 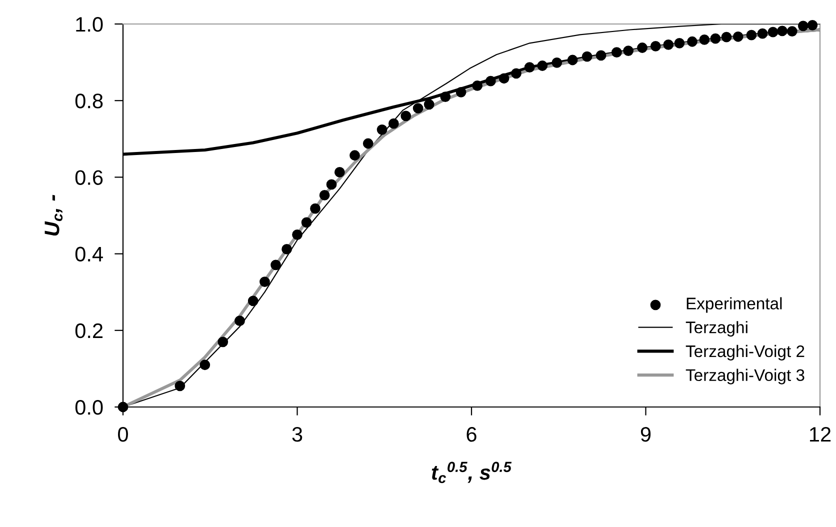 I want to click on legend-label: Terzaghi, so click(x=717, y=329).